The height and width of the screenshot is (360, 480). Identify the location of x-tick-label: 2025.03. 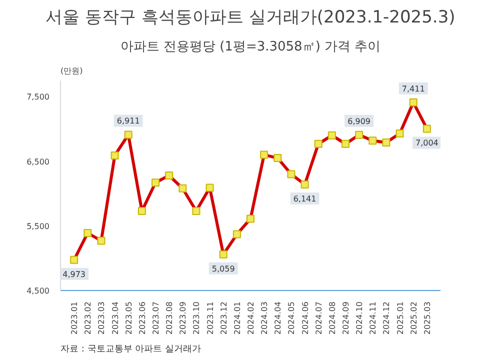
(427, 318).